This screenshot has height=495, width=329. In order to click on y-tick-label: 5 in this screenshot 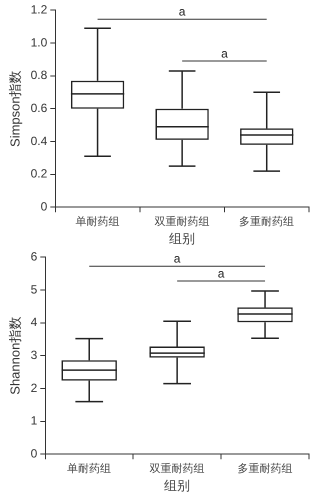, I will do `click(34, 289)`.